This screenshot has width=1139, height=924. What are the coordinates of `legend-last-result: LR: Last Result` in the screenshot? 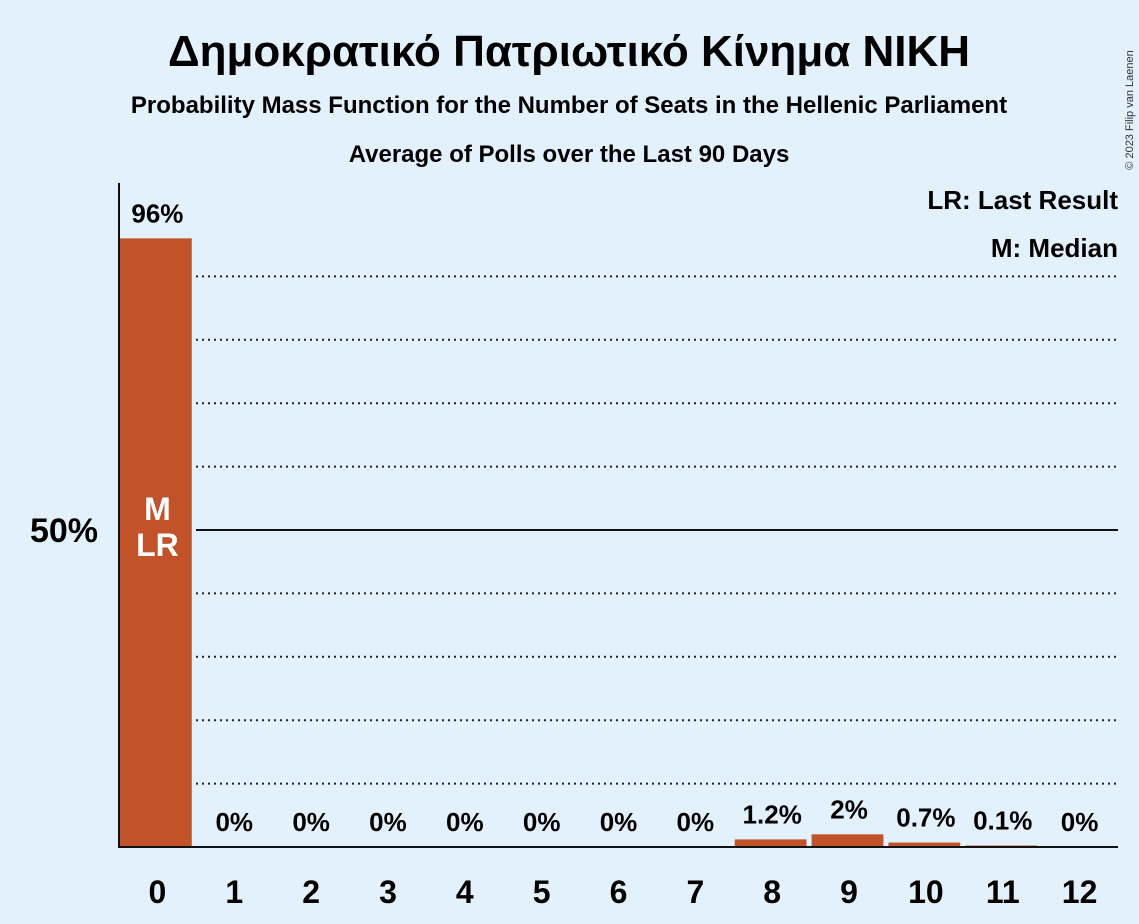 It's located at (1022, 200).